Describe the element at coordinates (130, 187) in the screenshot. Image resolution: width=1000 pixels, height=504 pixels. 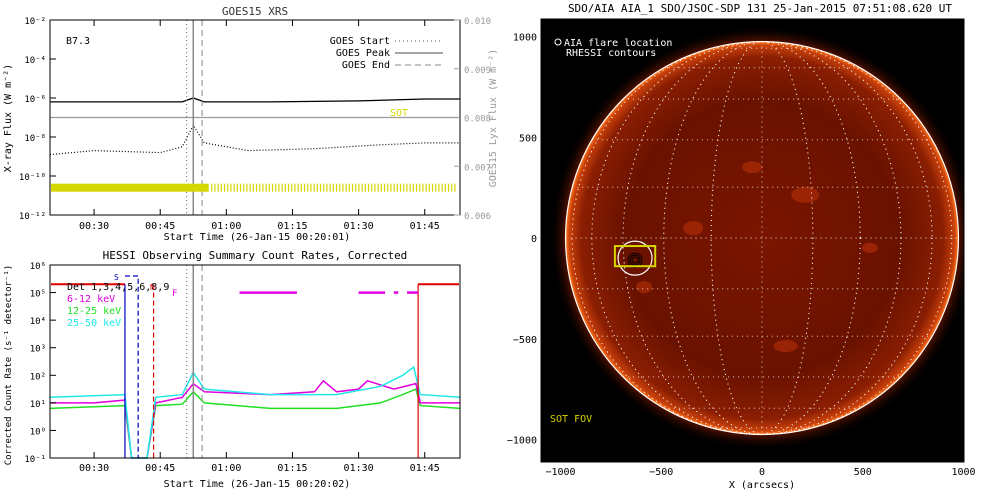
I see `sot-coverage-solid` at that location.